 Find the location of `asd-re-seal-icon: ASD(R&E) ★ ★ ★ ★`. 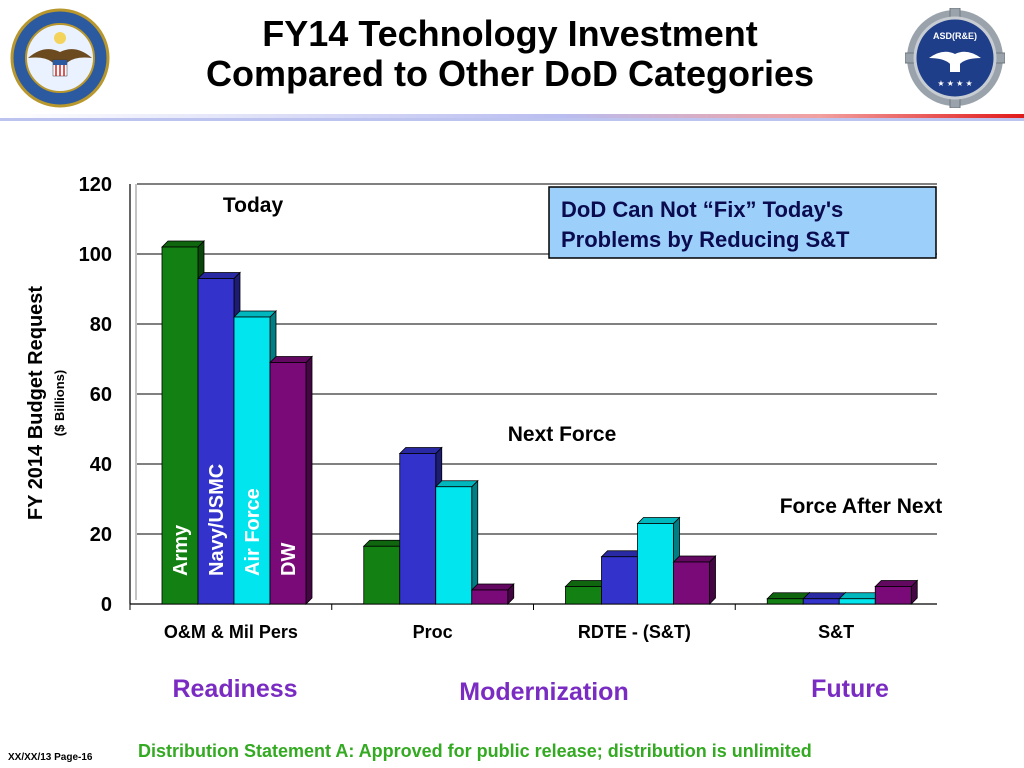

asd-re-seal-icon: ASD(R&E) ★ ★ ★ ★ is located at coordinates (955, 58).